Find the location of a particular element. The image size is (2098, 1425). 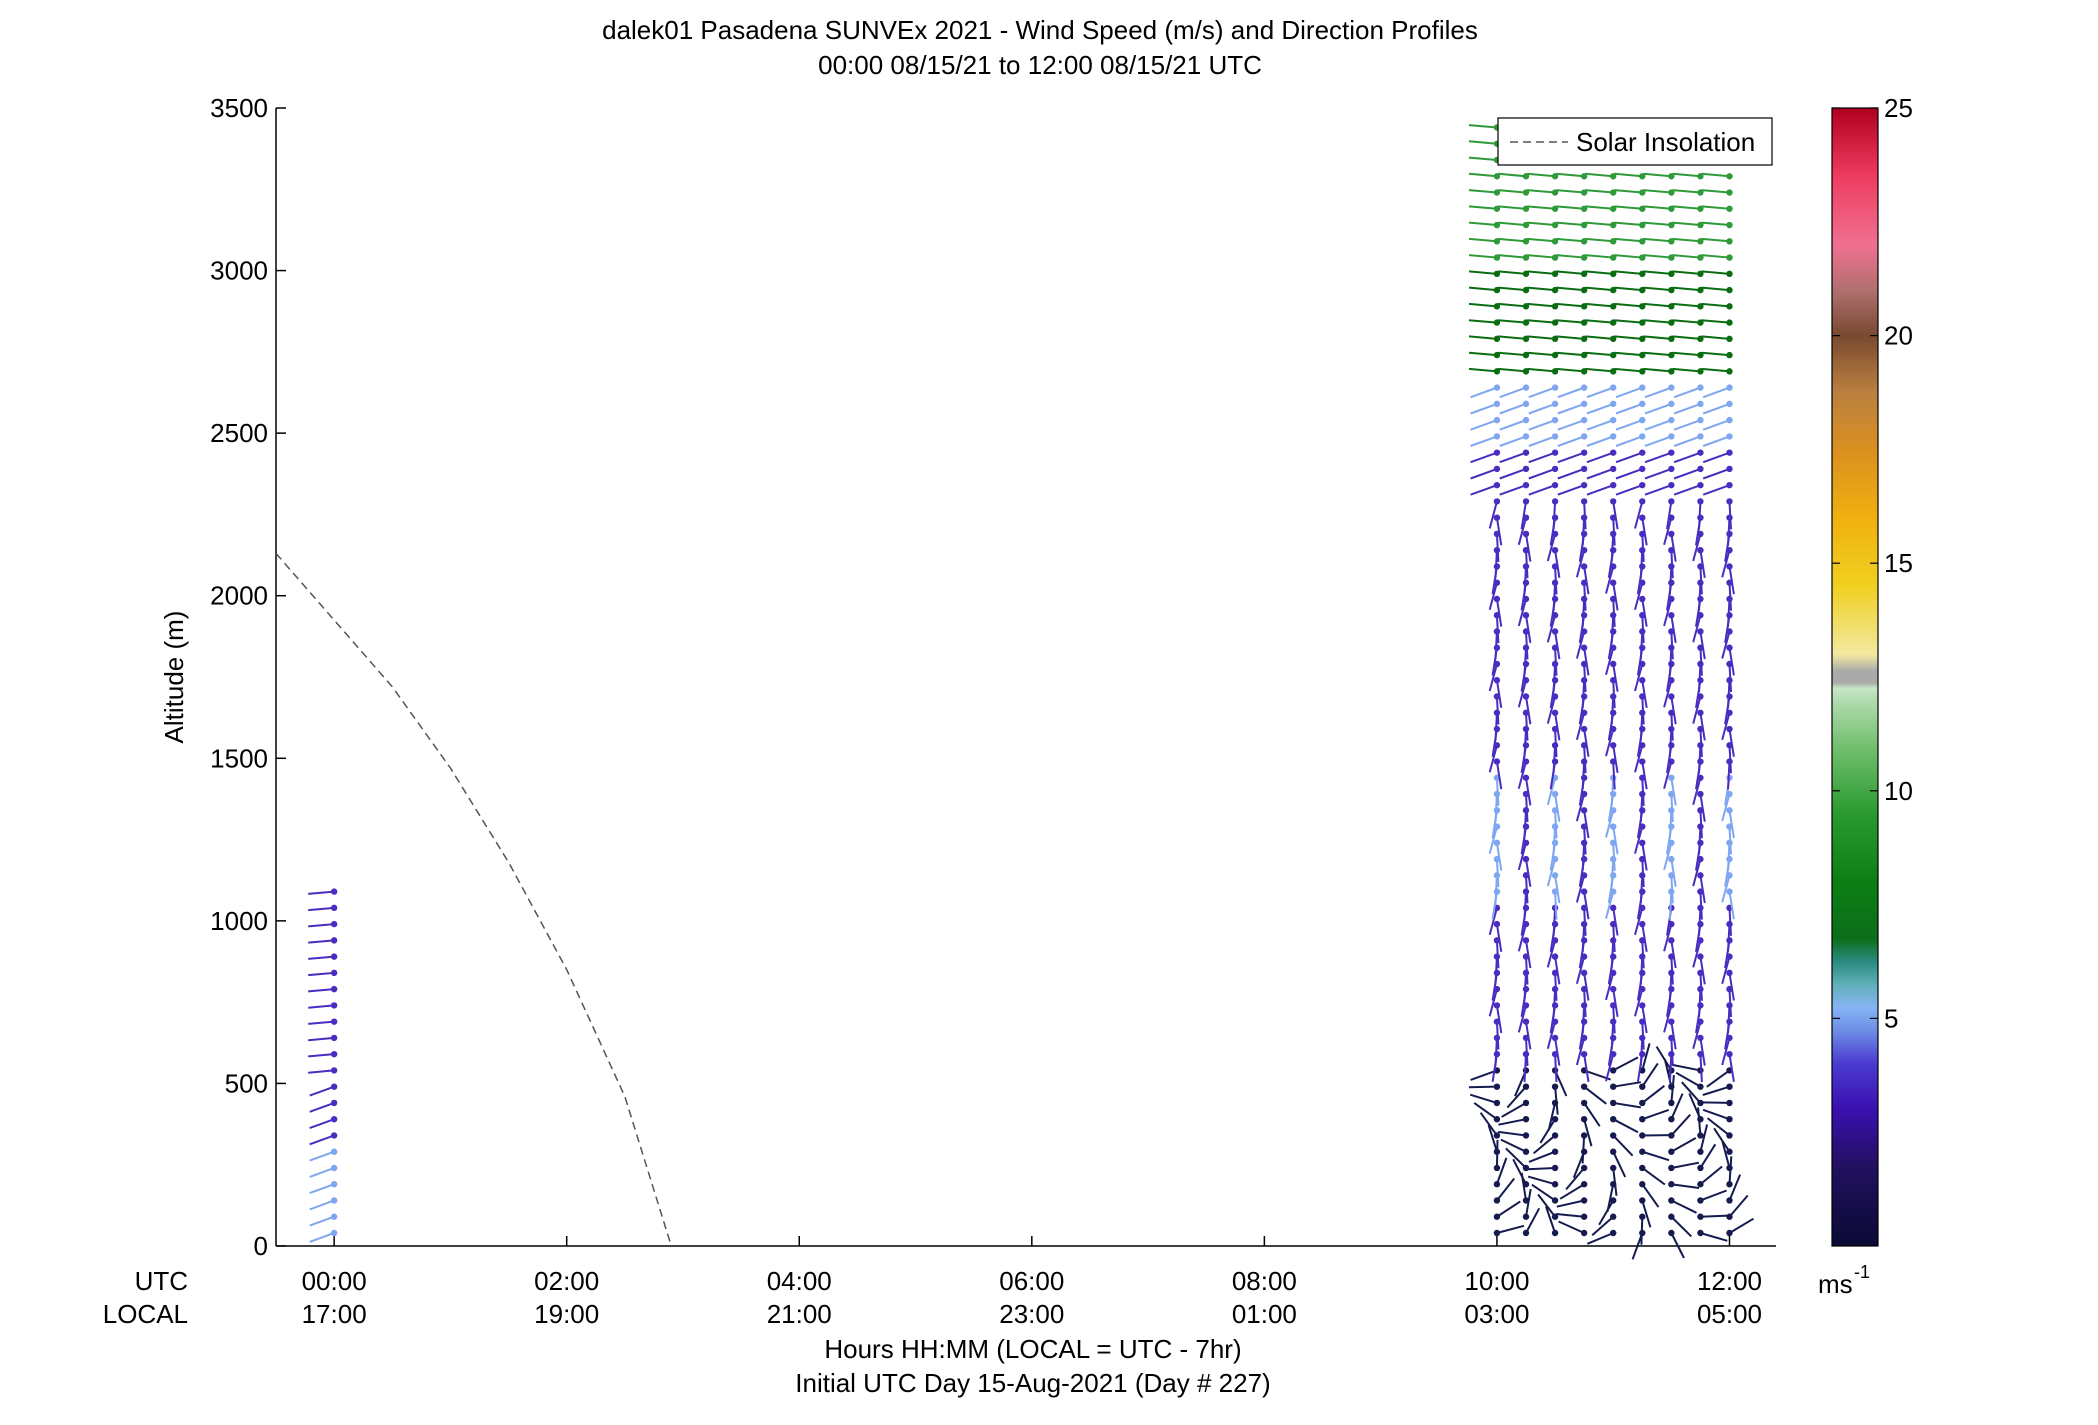

y-tick-label: 3500 is located at coordinates (239, 108).